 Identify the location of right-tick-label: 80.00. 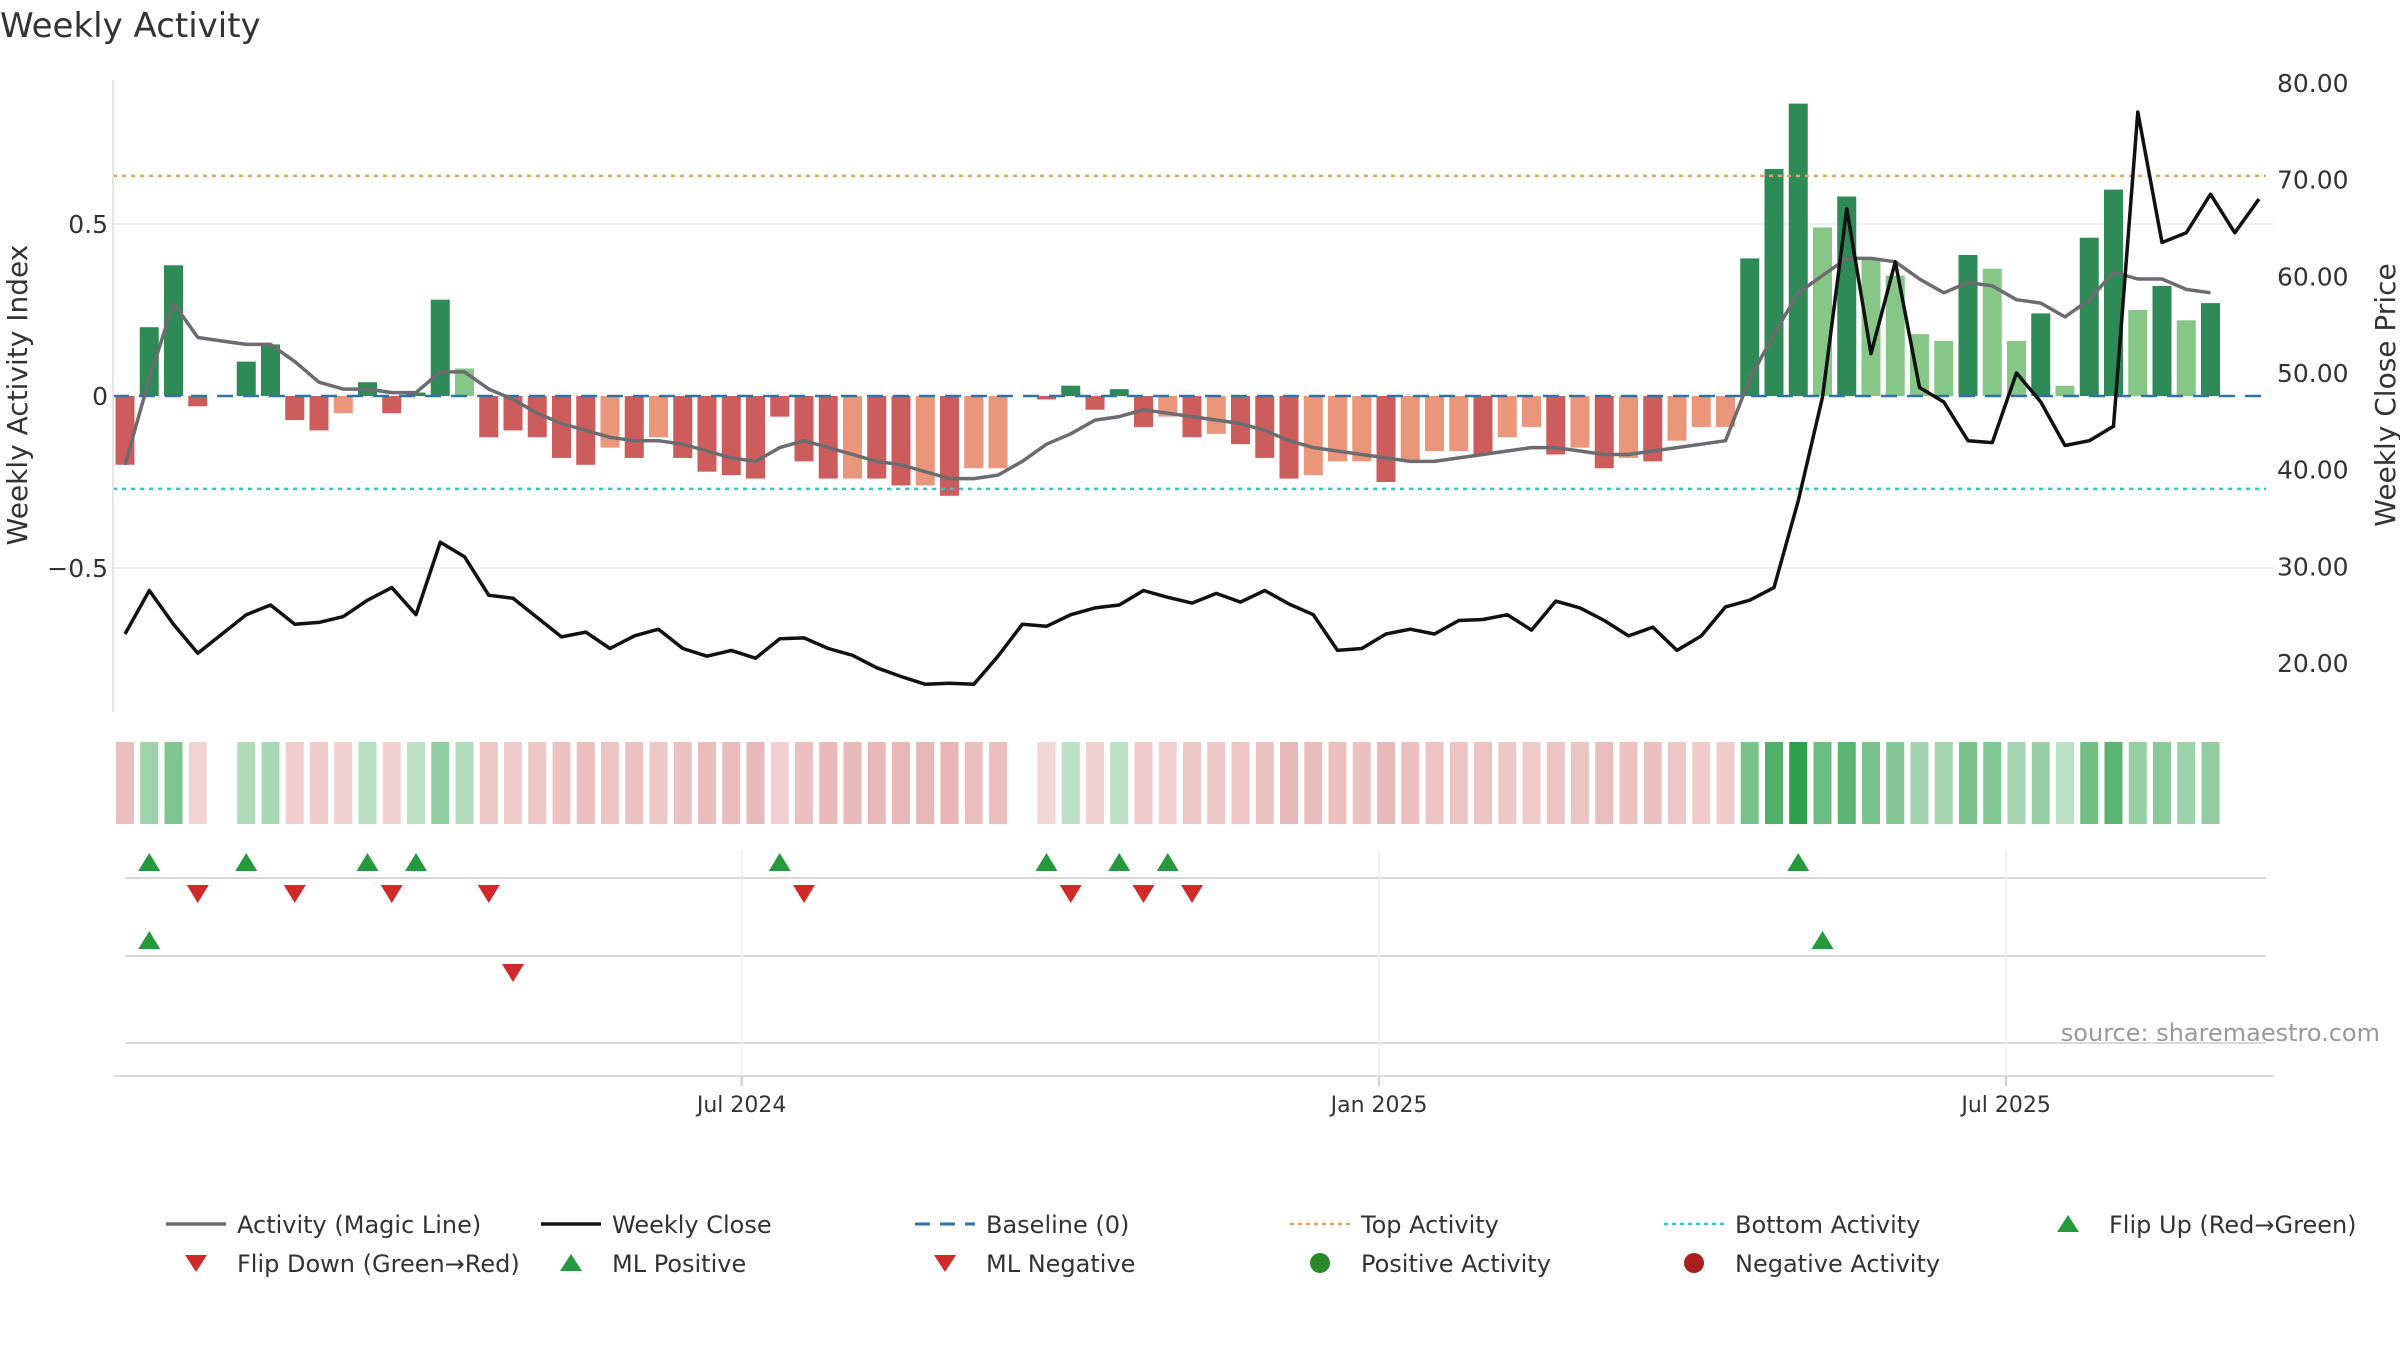
(2313, 83).